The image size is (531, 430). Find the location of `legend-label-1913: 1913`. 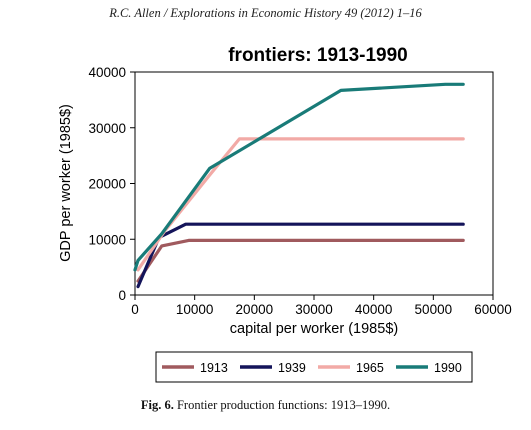

legend-label-1913: 1913 is located at coordinates (214, 368).